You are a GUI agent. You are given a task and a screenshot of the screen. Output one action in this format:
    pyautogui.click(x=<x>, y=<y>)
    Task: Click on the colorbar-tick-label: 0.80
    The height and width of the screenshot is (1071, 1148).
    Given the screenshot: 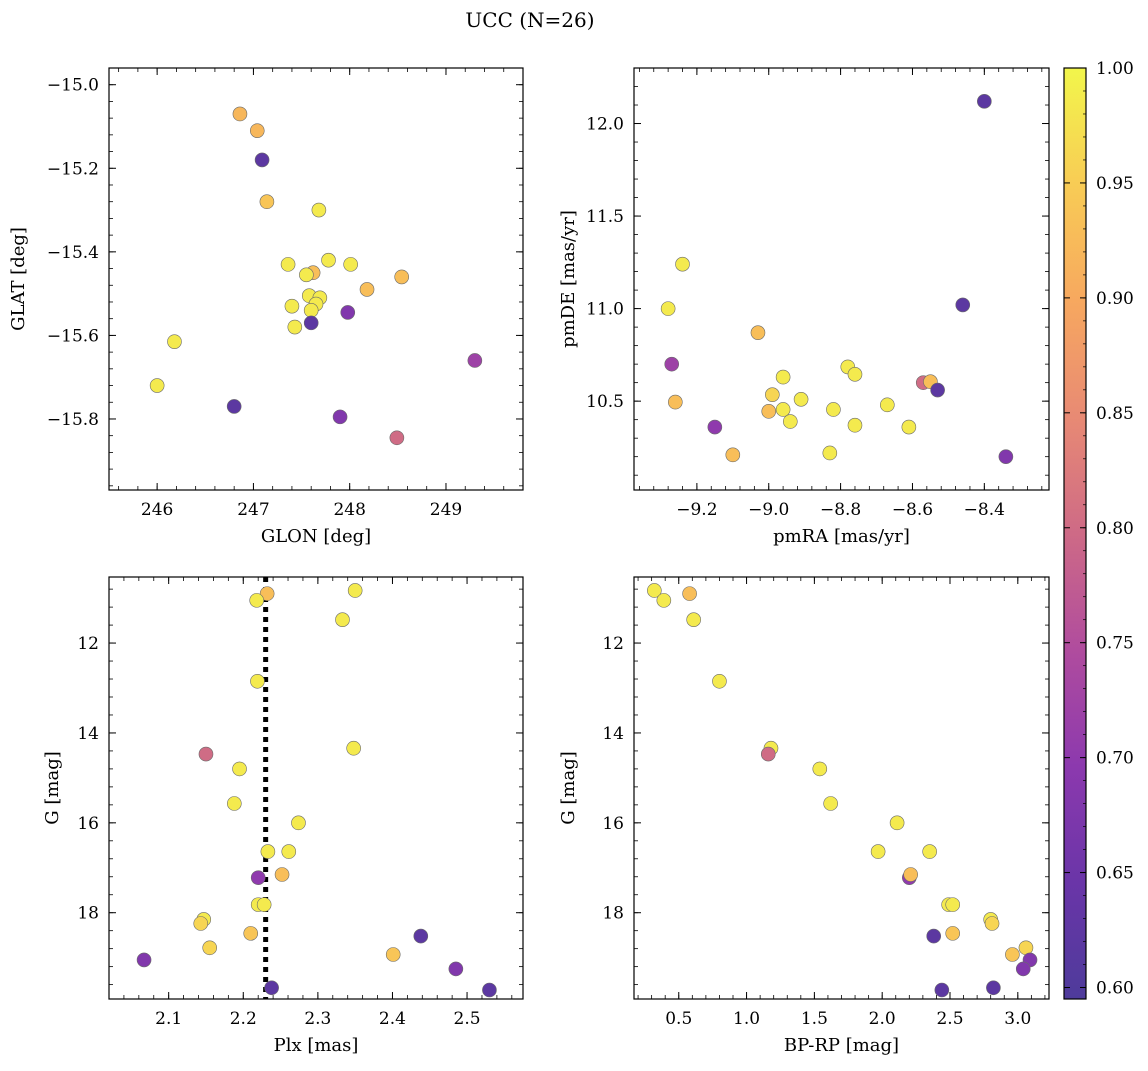 What is the action you would take?
    pyautogui.click(x=1115, y=529)
    